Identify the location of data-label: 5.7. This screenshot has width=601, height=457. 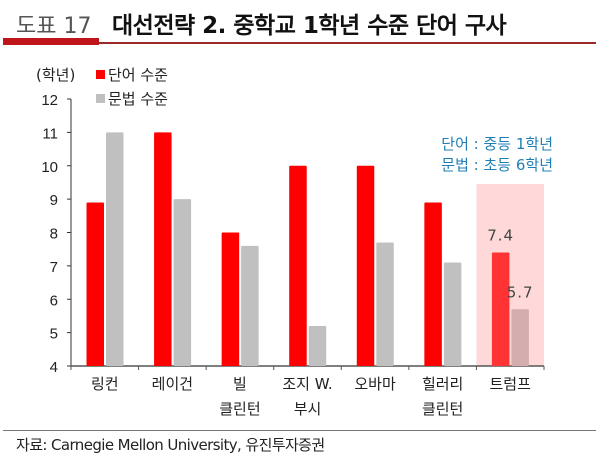
(520, 292).